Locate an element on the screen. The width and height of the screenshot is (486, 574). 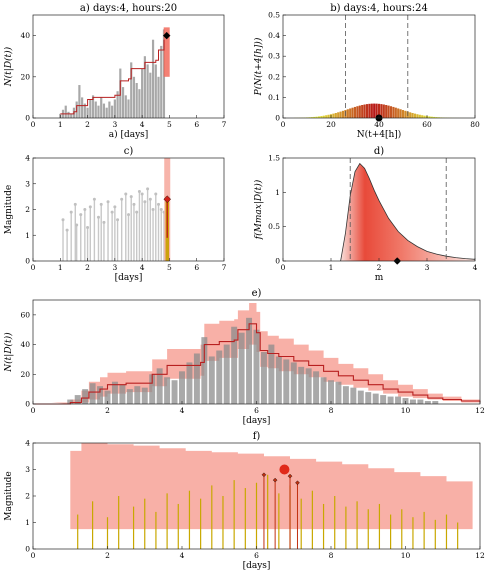
b-ylabel: P(N(t+4[h])) is located at coordinates (258, 66).